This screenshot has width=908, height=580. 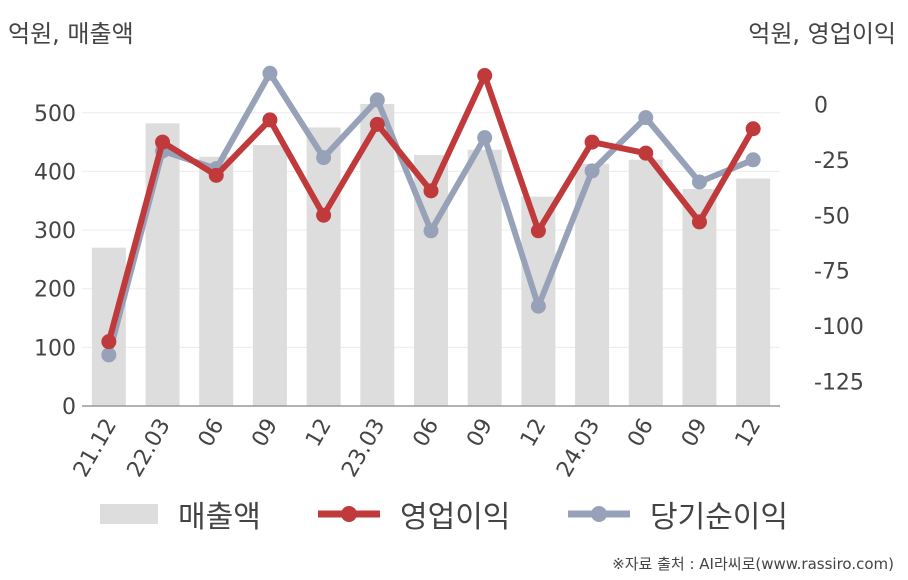 What do you see at coordinates (129, 514) in the screenshot?
I see `legend-swatch-revenue` at bounding box center [129, 514].